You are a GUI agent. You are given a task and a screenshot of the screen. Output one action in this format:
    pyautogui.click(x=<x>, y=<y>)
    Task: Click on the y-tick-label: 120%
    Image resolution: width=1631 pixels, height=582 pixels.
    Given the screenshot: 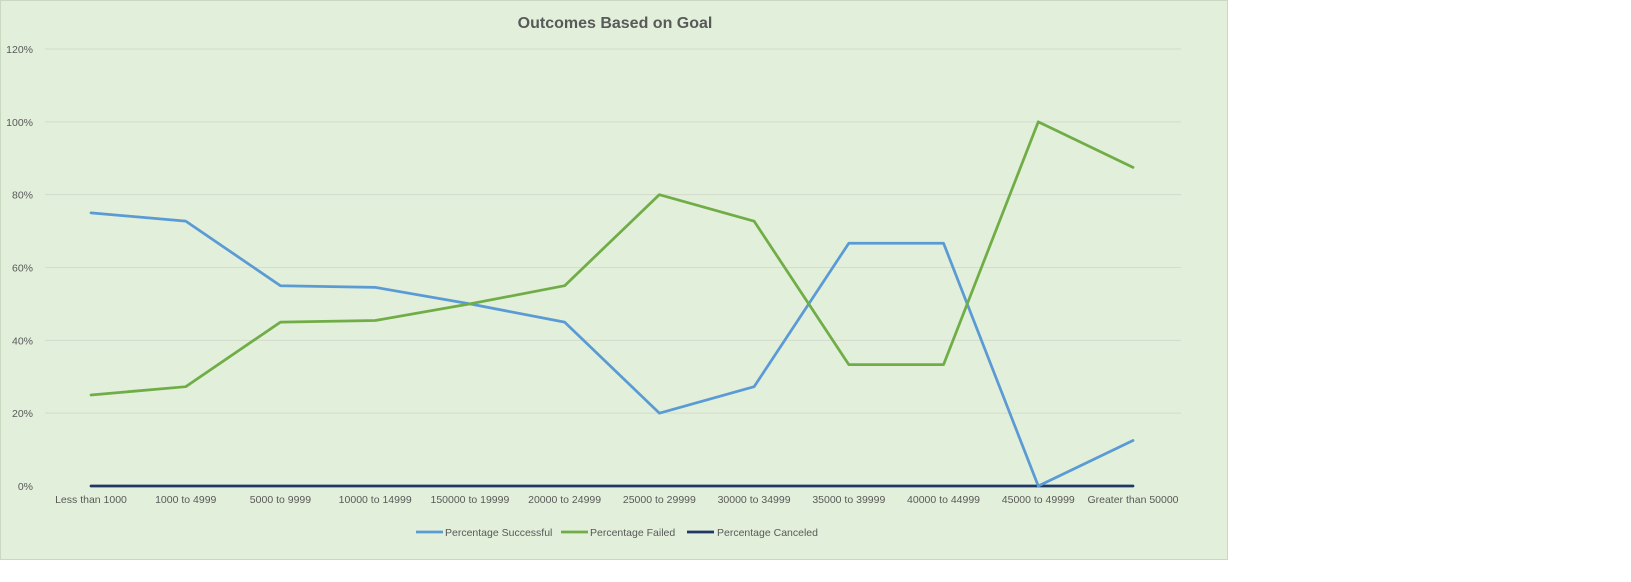 What is the action you would take?
    pyautogui.click(x=19, y=50)
    